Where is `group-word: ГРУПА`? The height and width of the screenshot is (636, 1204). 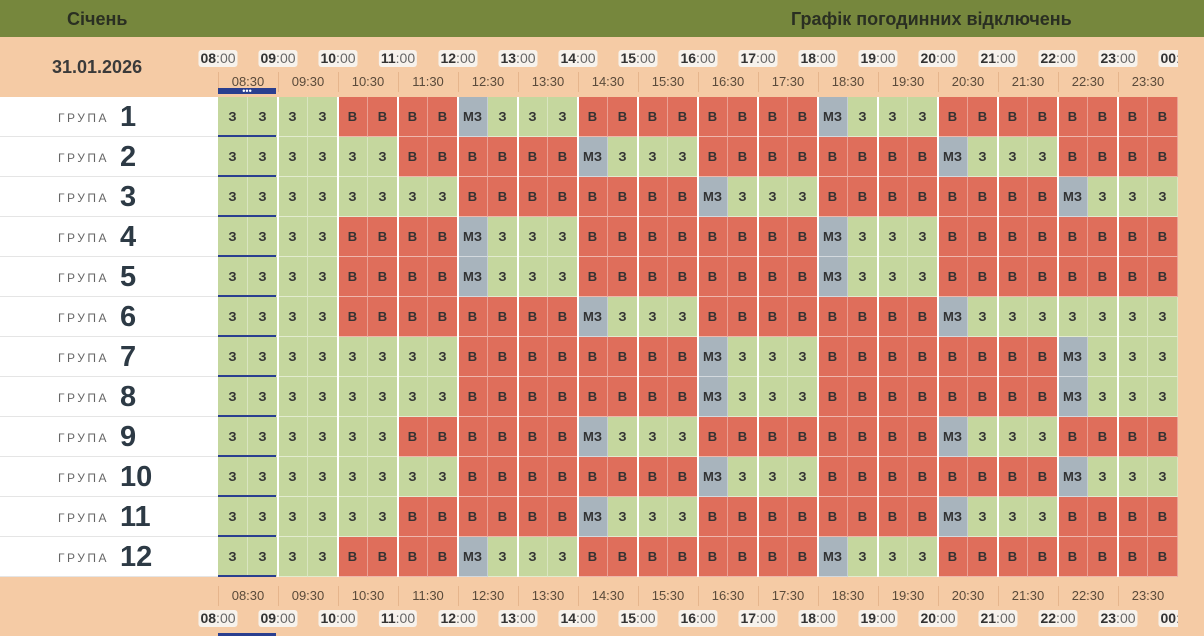
group-word: ГРУПА is located at coordinates (83, 278).